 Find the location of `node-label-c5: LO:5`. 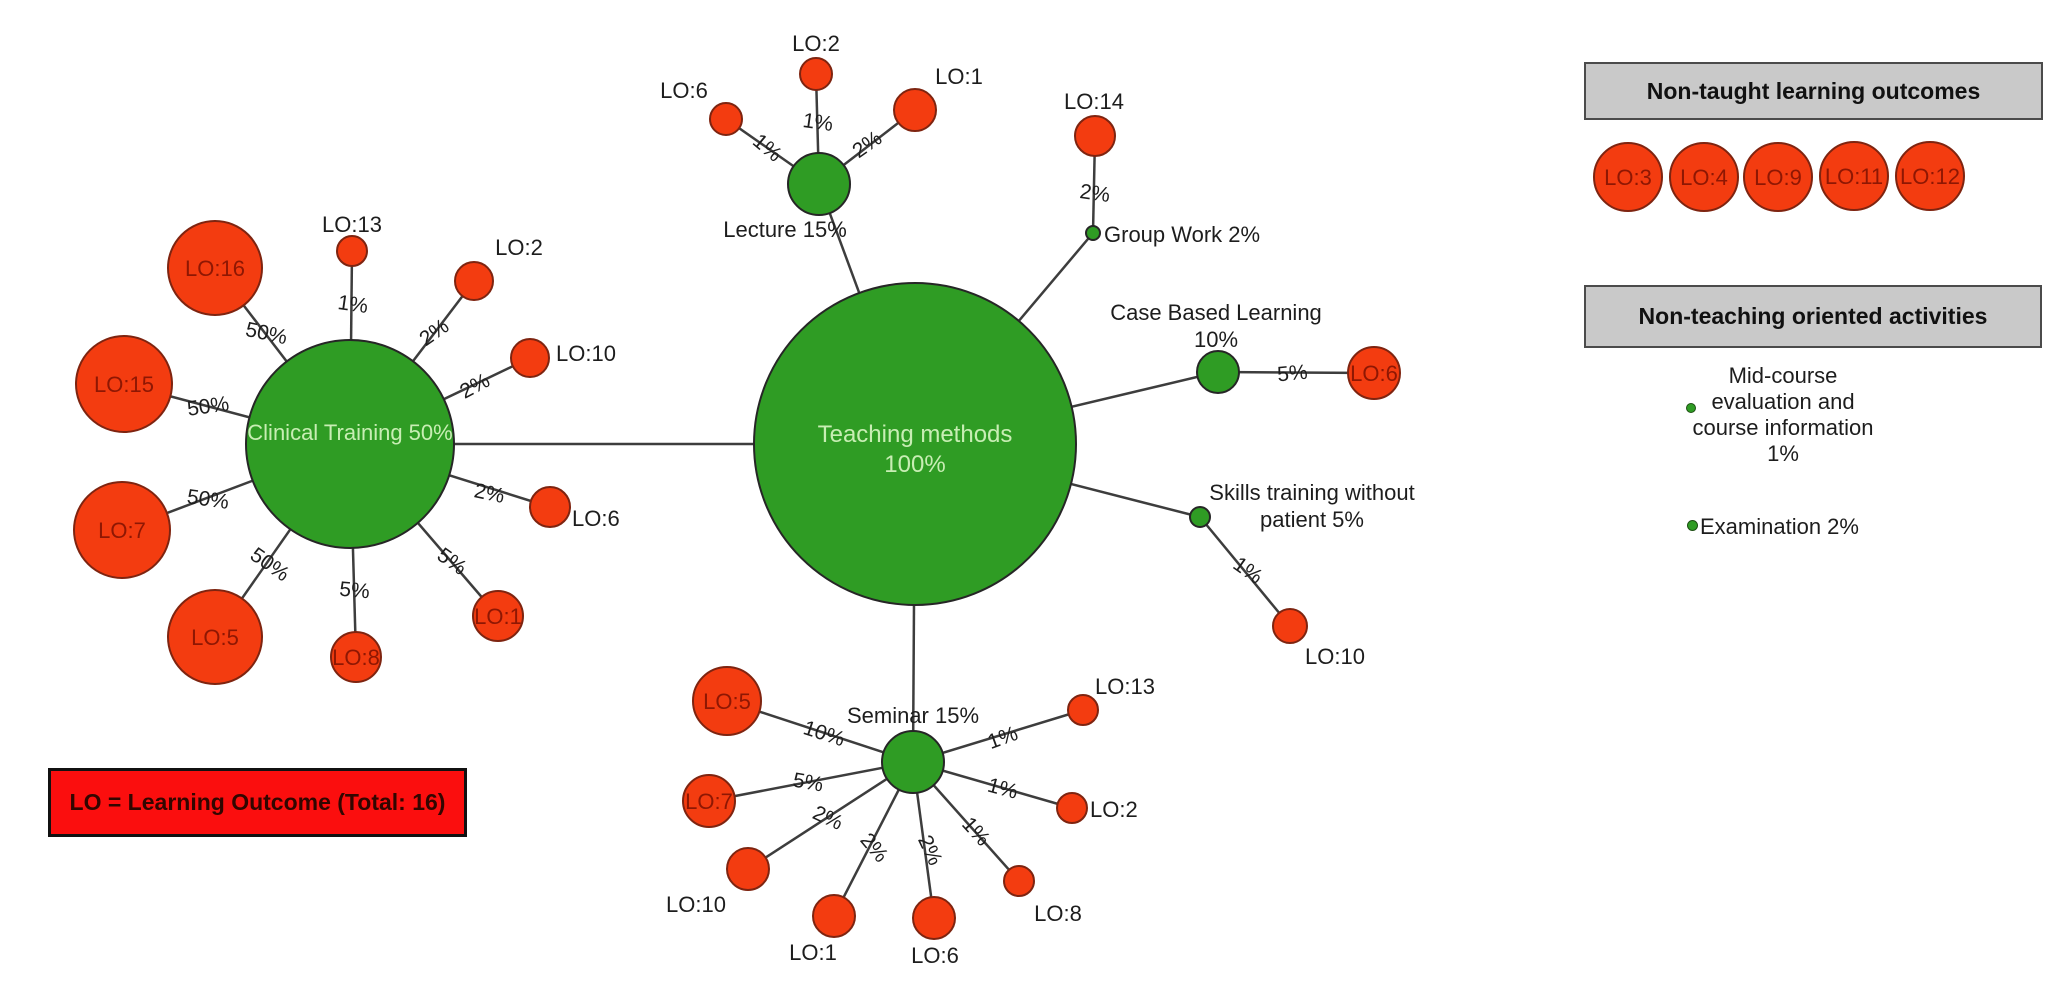

node-label-c5: LO:5 is located at coordinates (215, 637).